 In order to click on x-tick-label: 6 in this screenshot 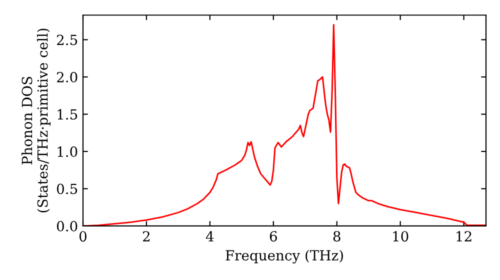, I will do `click(273, 236)`.